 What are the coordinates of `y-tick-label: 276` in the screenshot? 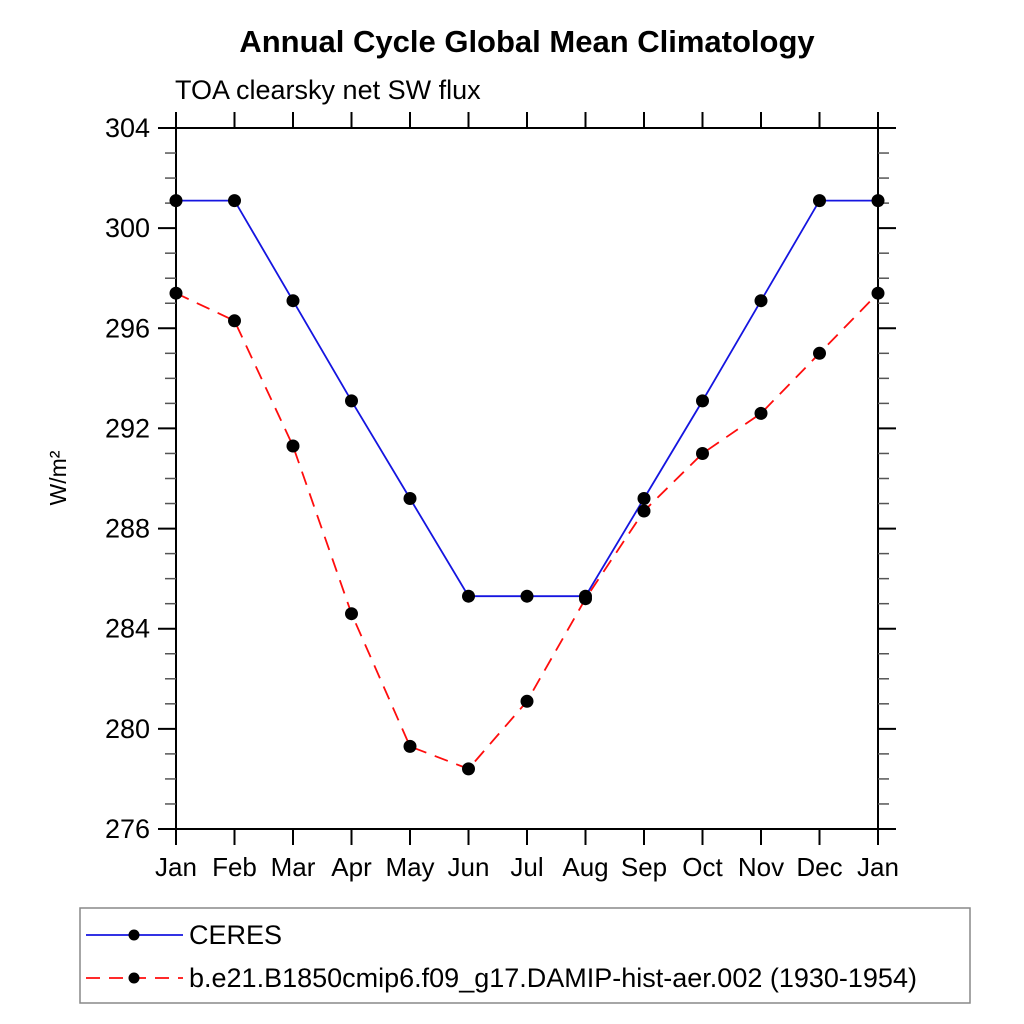 It's located at (127, 829).